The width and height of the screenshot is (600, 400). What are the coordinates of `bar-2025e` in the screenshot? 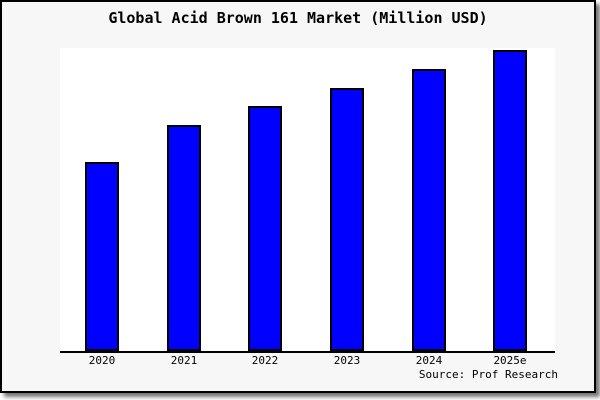 It's located at (510, 200).